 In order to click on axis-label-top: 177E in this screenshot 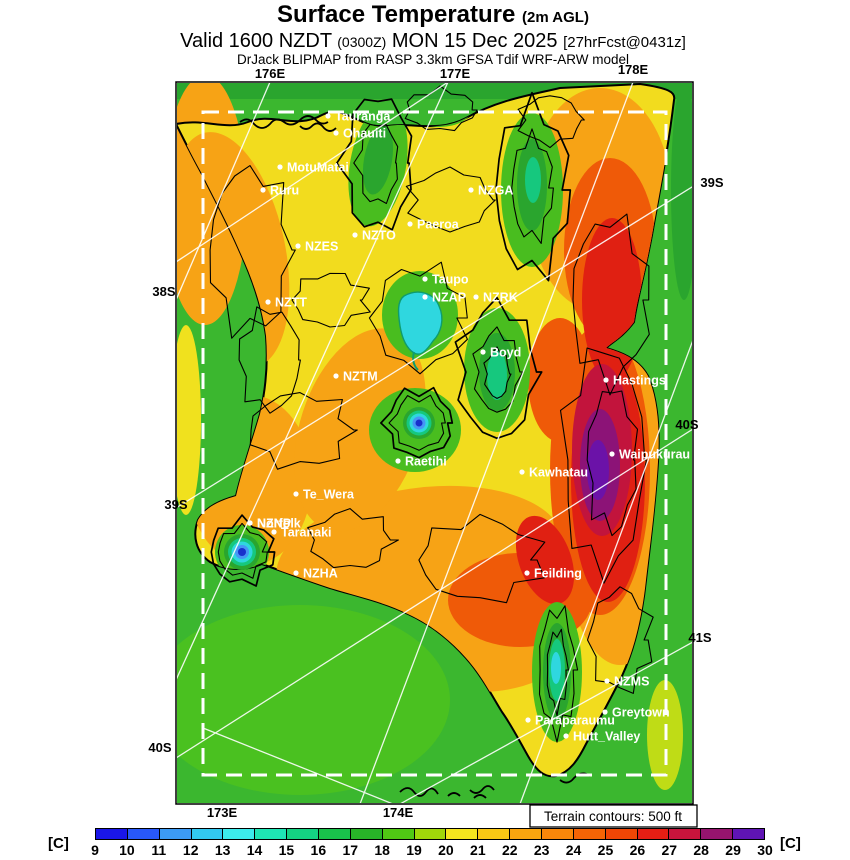, I will do `click(455, 73)`.